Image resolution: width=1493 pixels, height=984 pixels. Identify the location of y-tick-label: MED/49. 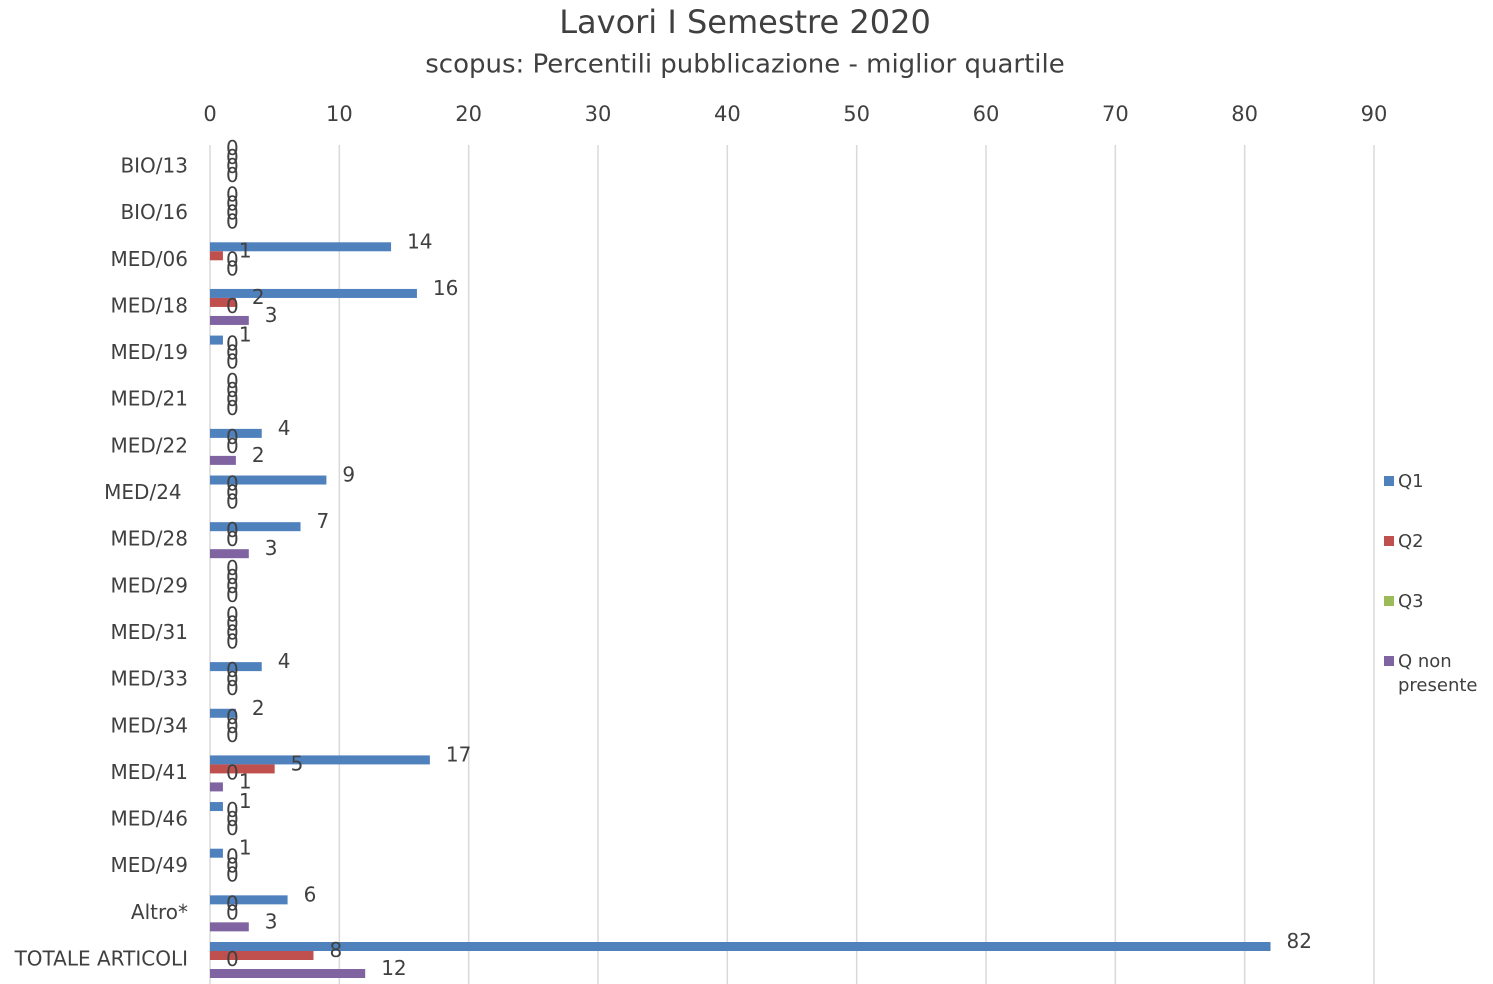
(149, 865).